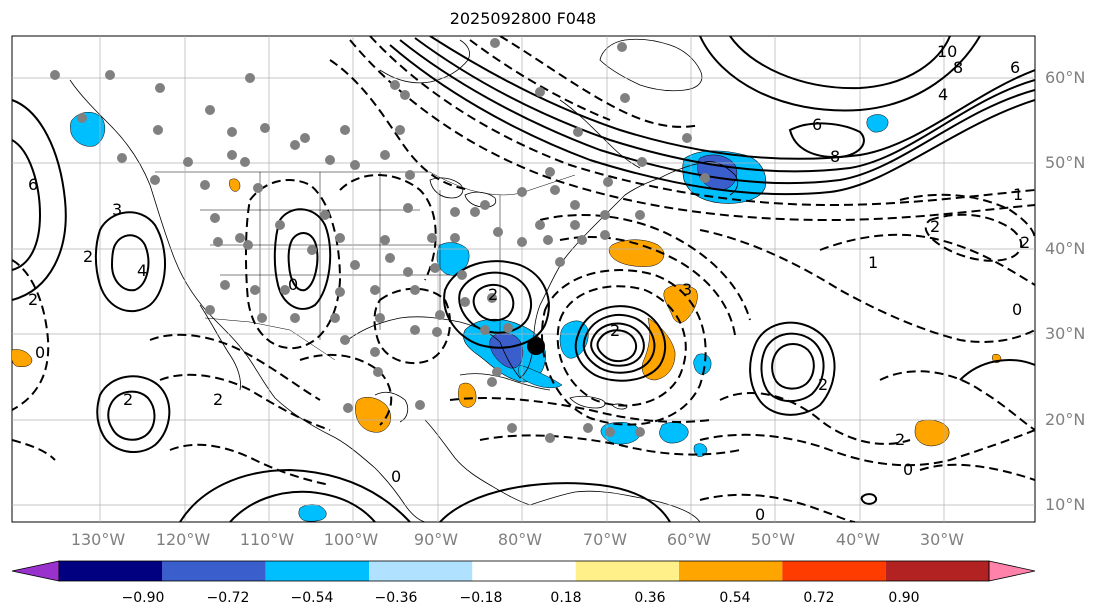  What do you see at coordinates (117, 209) in the screenshot?
I see `contour-label: 3` at bounding box center [117, 209].